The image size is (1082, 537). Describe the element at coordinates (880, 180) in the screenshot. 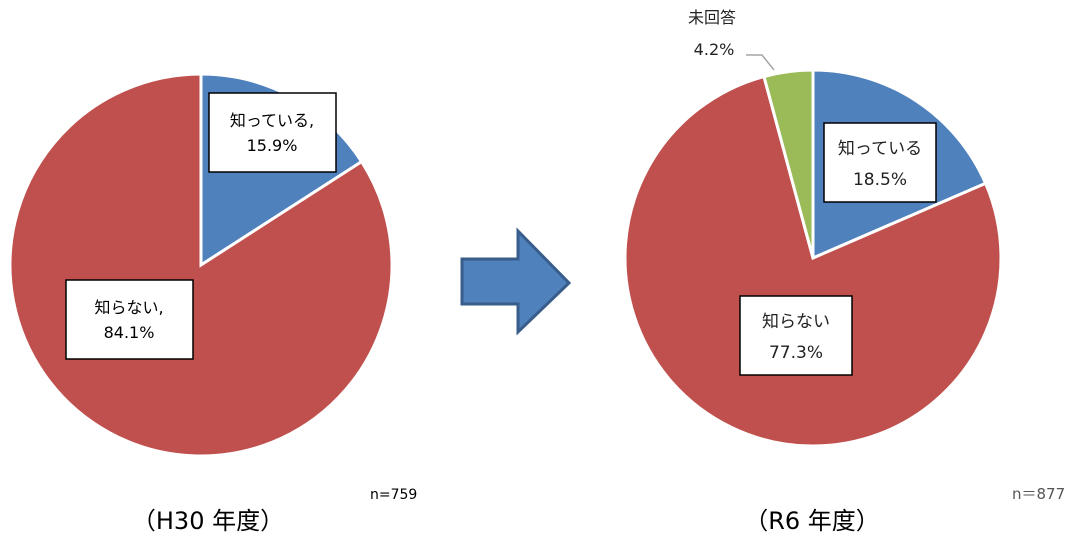

I see `data-label-value-r6-known: 18.5%` at that location.